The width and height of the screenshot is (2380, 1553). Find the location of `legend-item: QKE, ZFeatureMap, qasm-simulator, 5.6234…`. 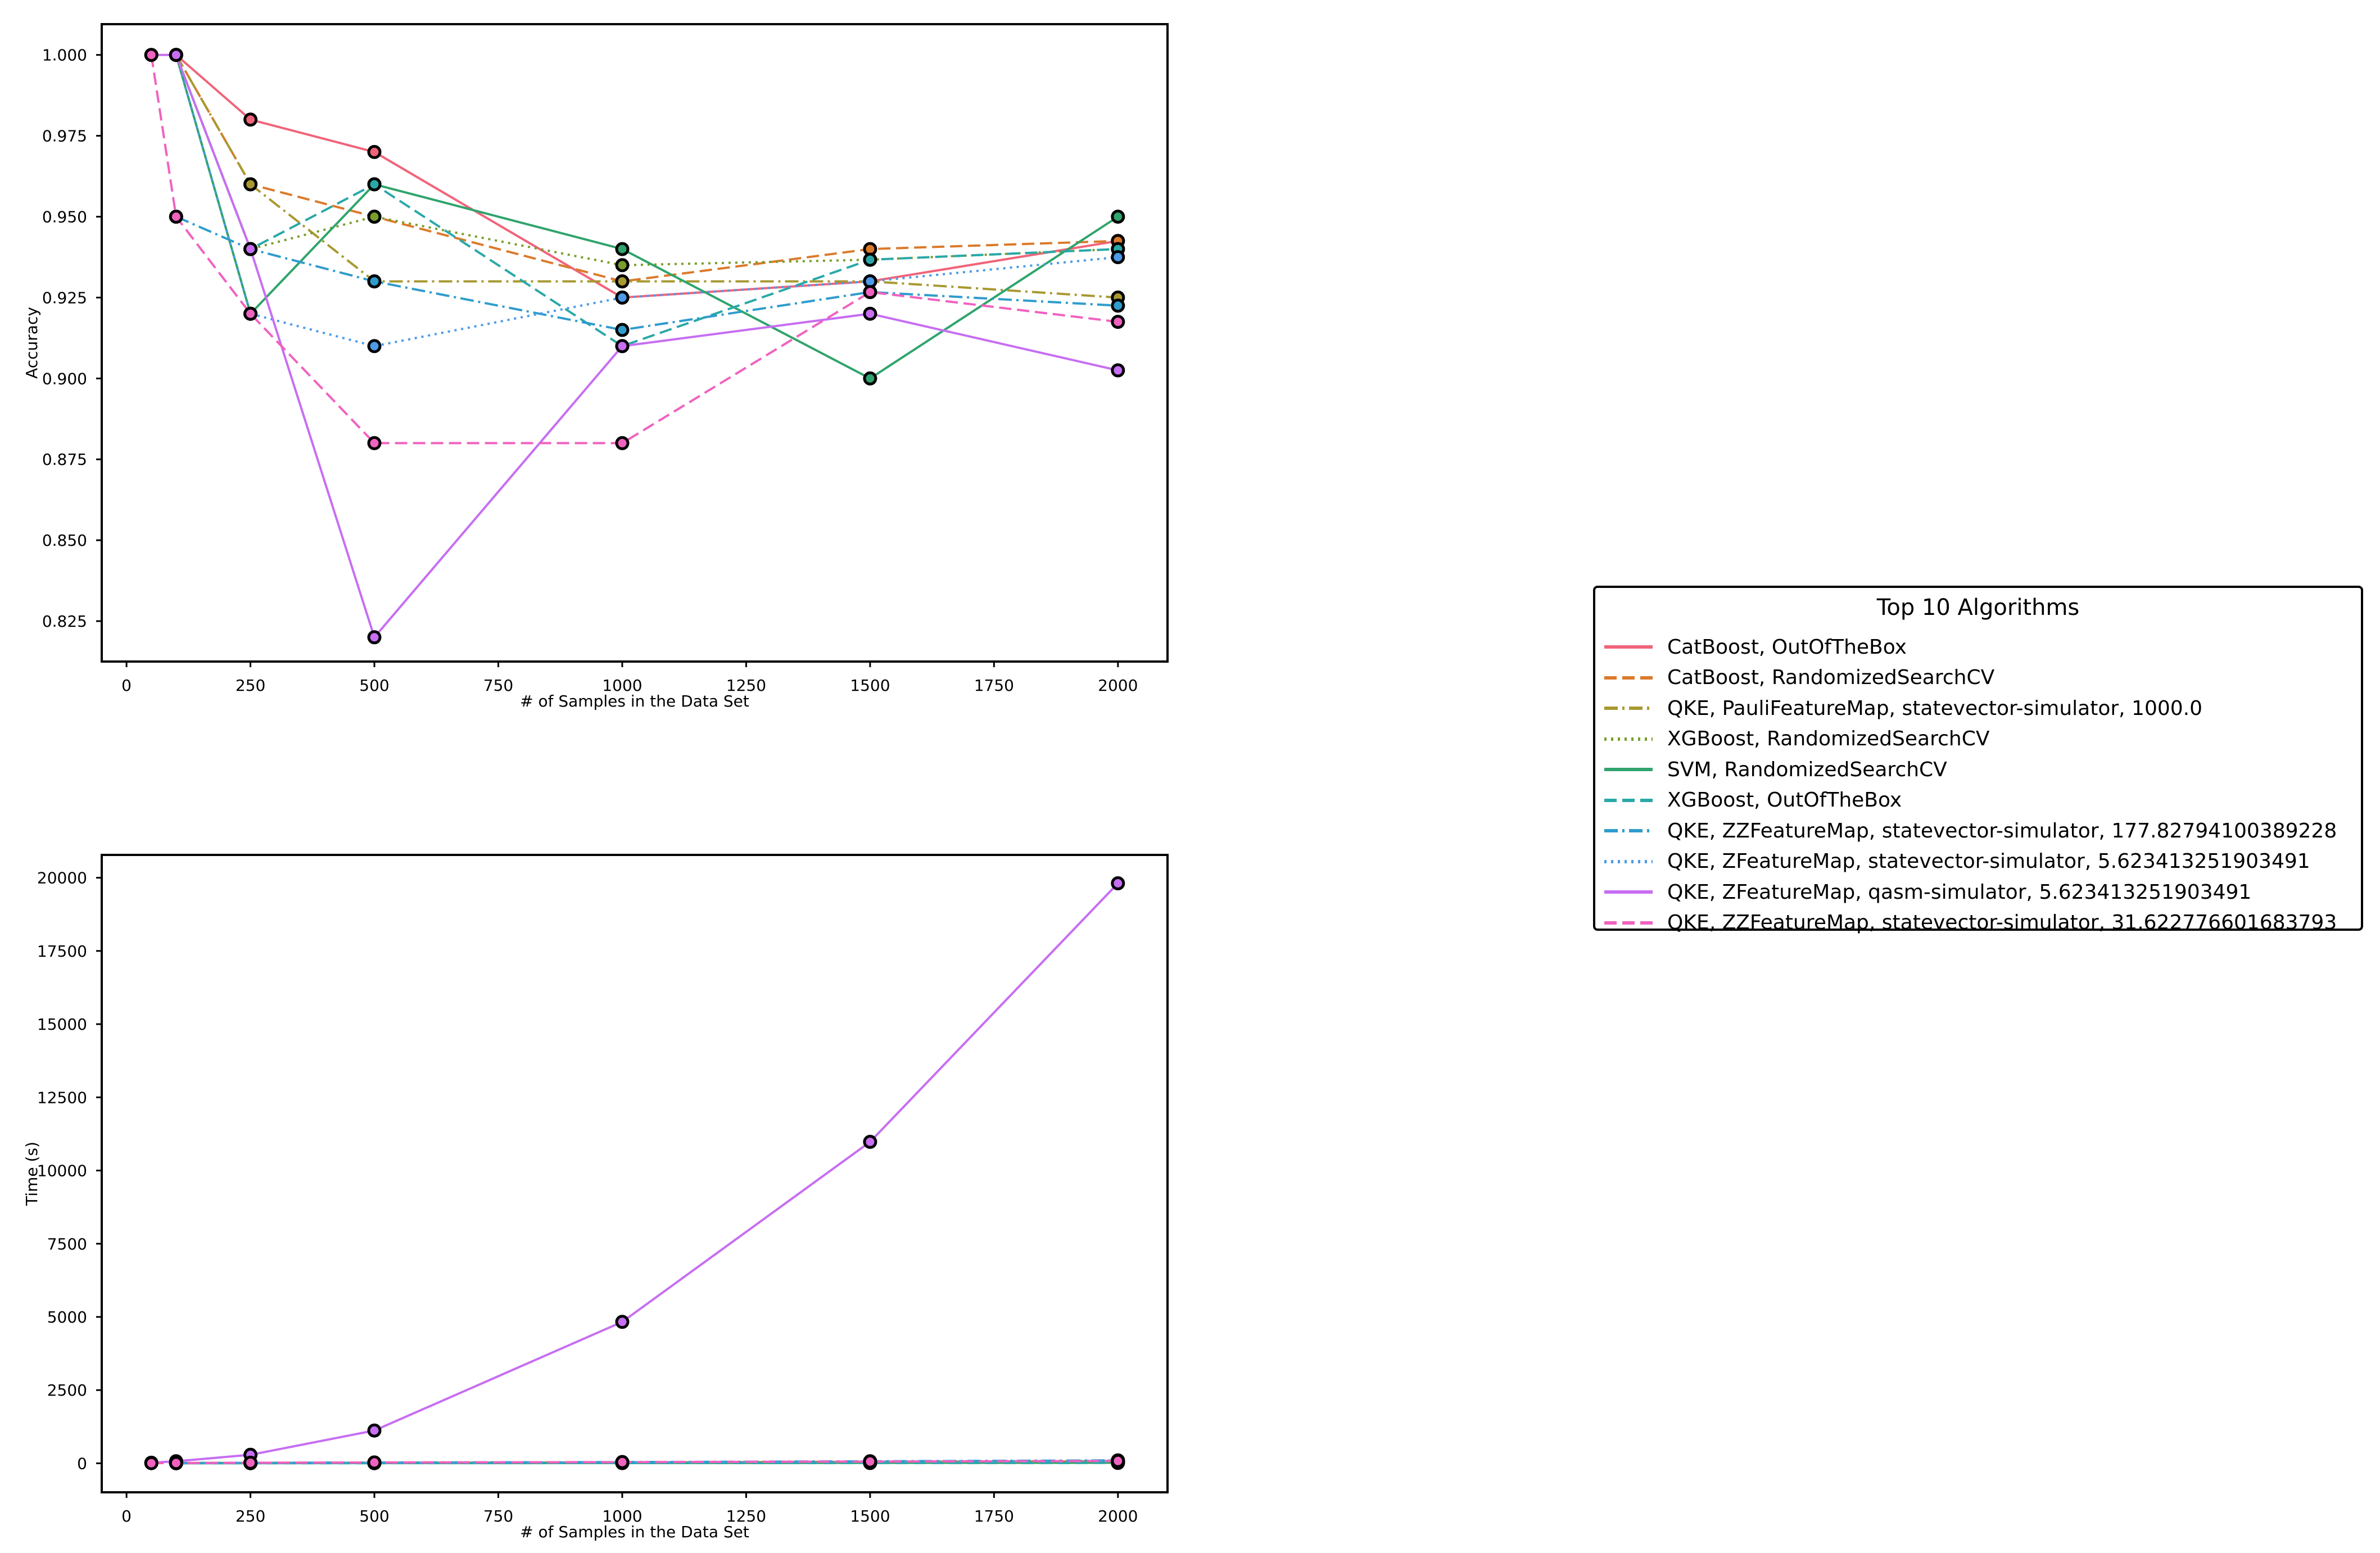

legend-item: QKE, ZFeatureMap, qasm-simulator, 5.6234… is located at coordinates (1927, 892).